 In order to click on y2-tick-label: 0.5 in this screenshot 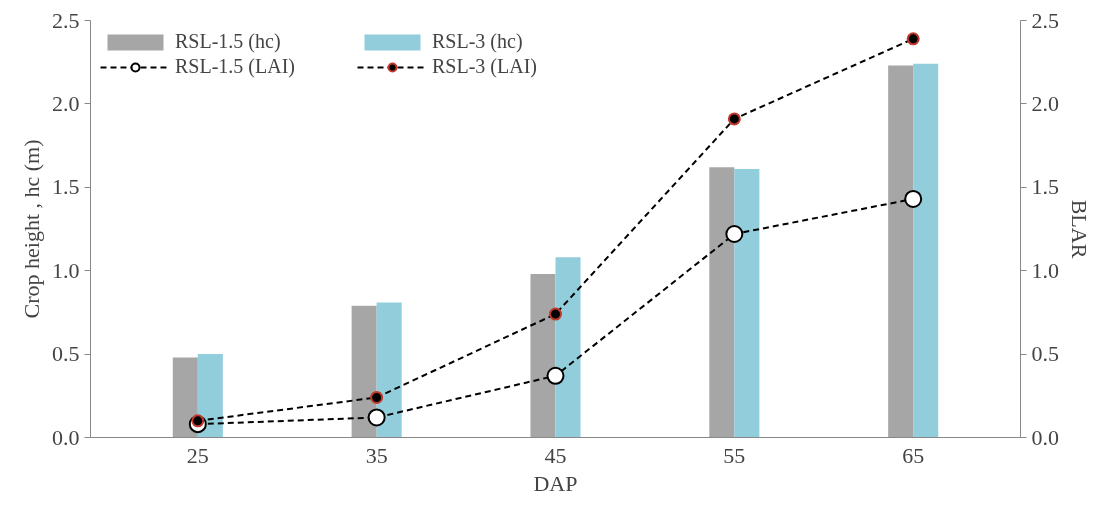, I will do `click(1045, 354)`.